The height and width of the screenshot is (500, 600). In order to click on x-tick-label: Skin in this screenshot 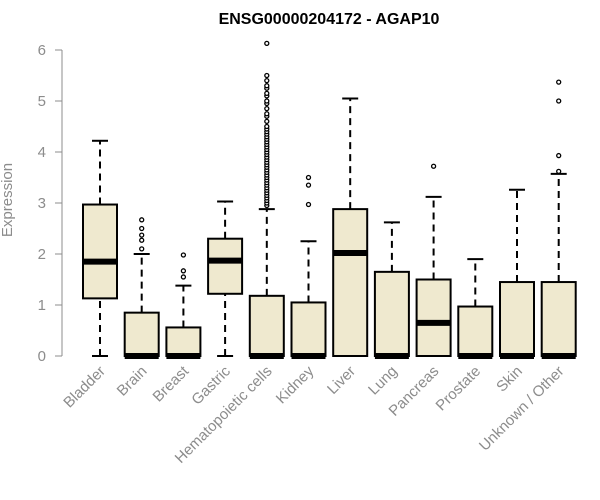, I will do `click(509, 379)`.